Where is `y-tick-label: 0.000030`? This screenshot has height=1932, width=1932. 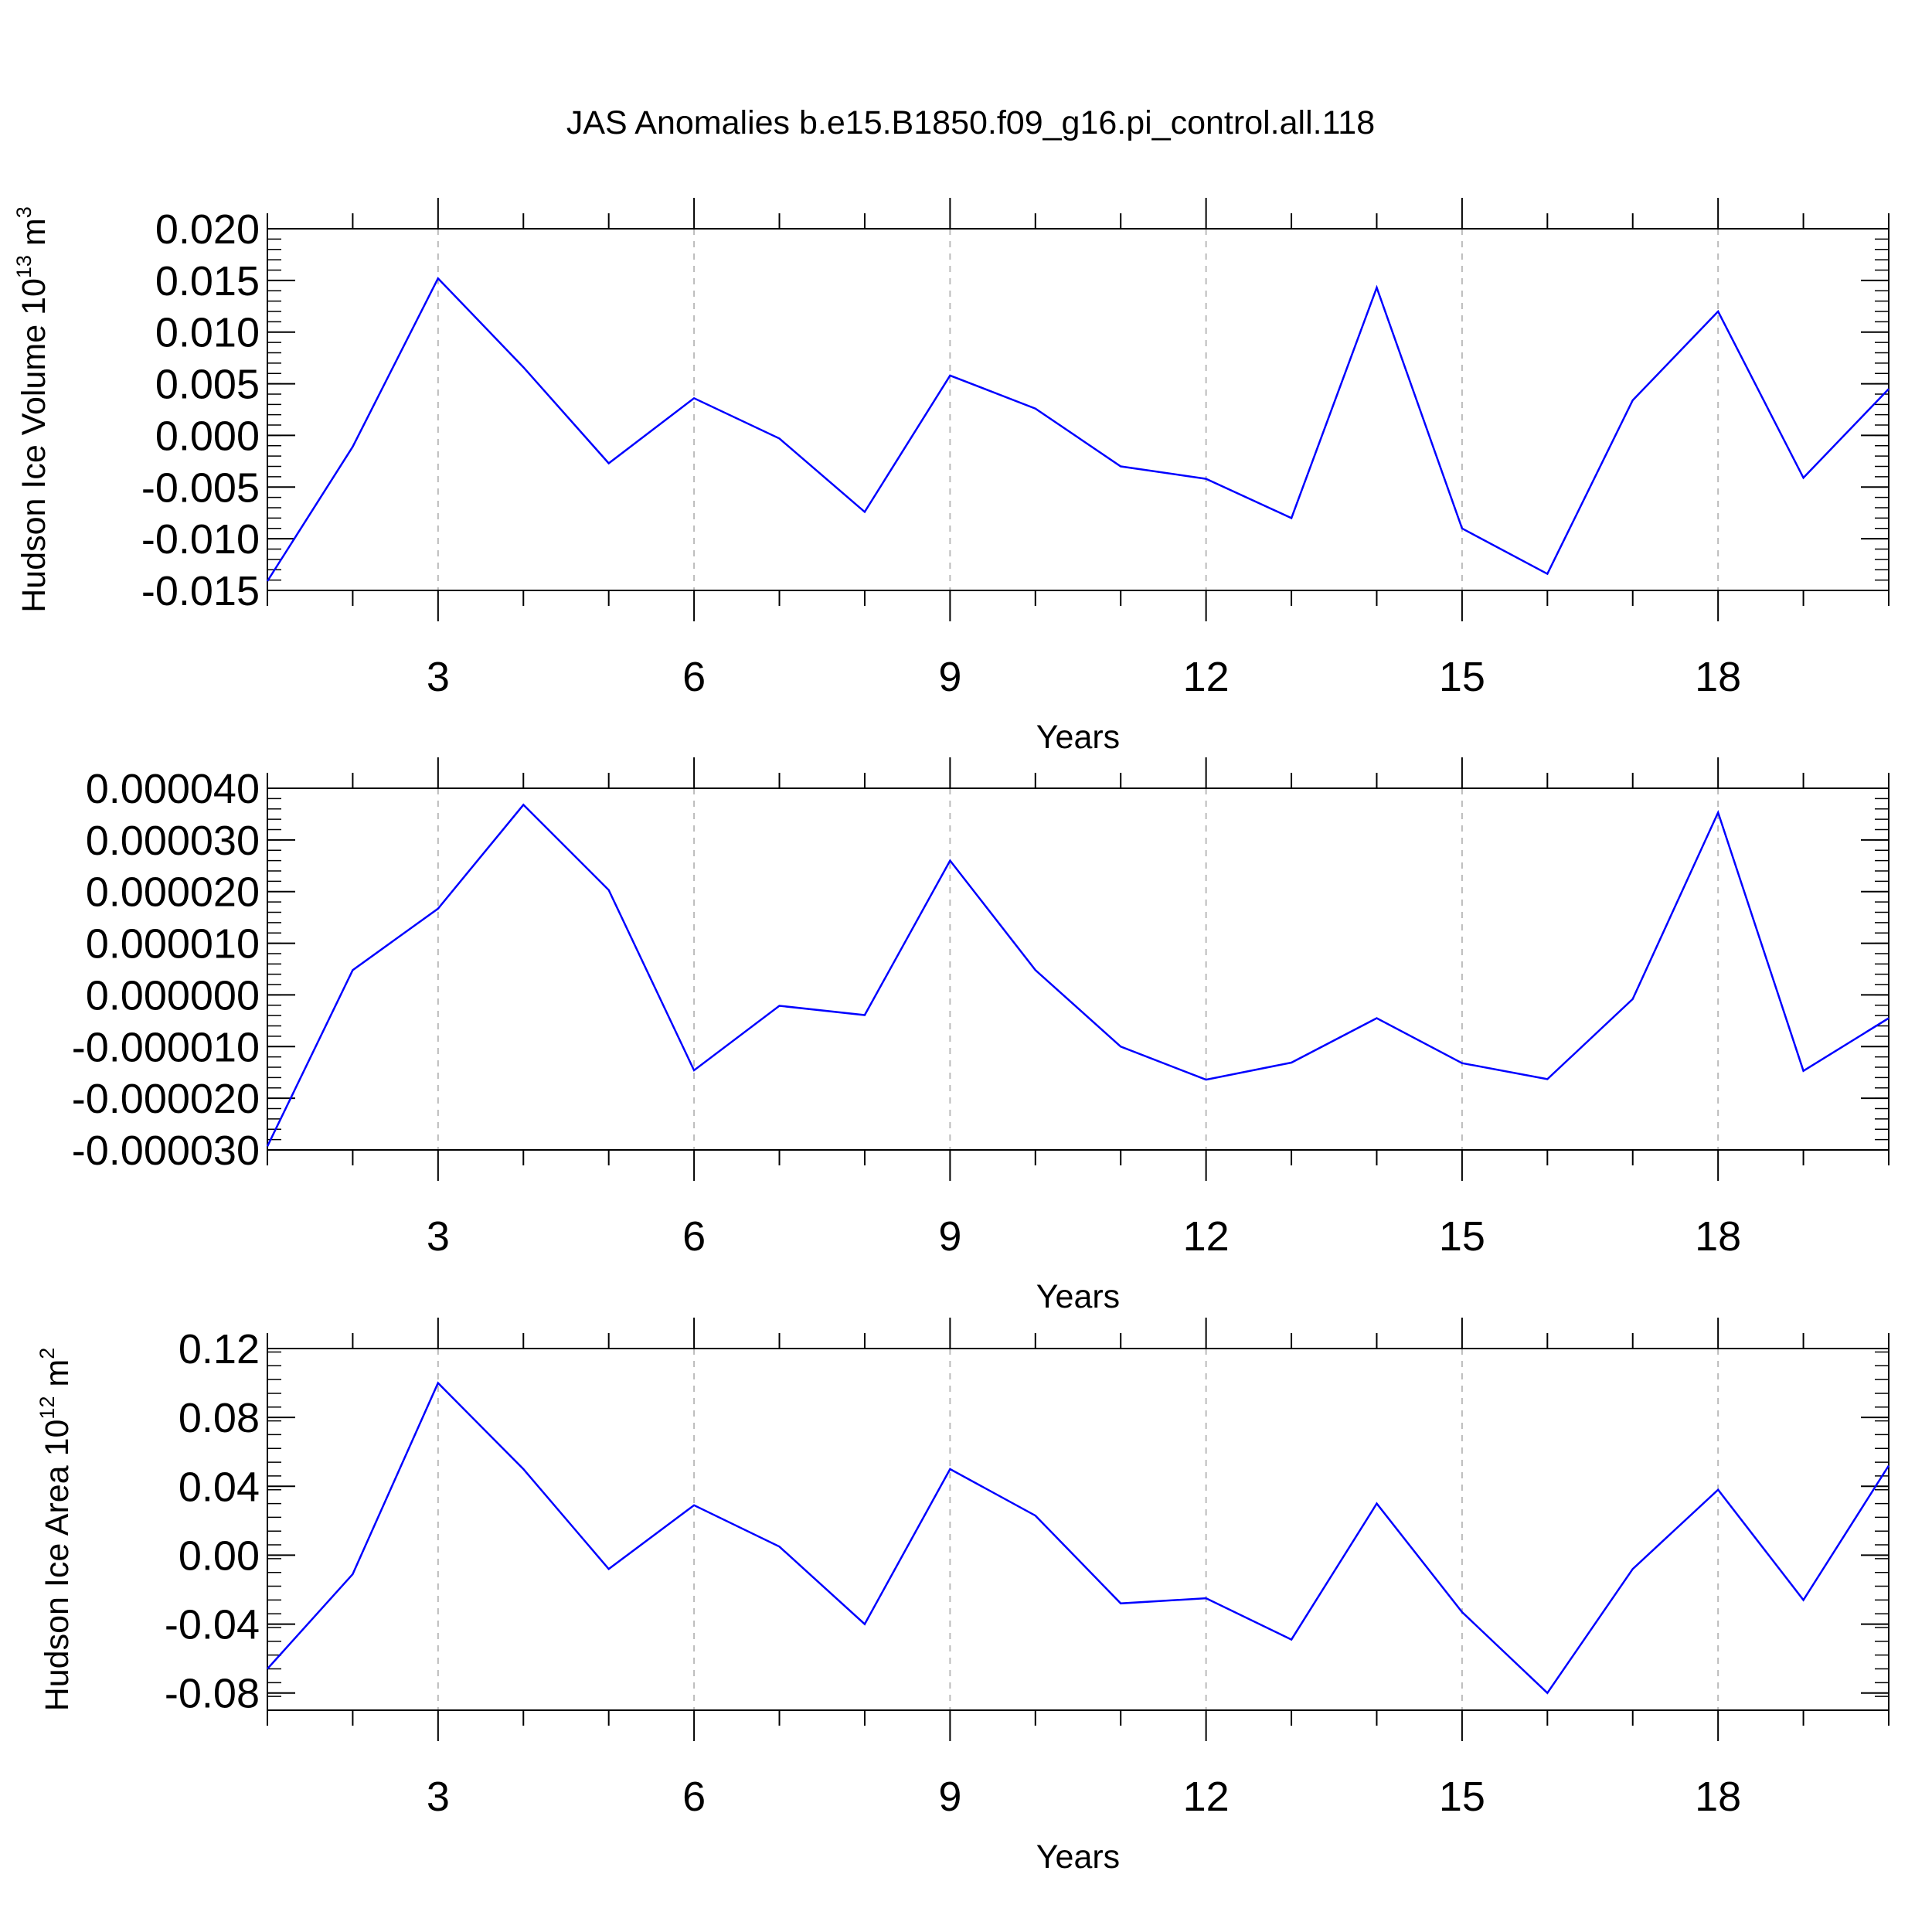 y-tick-label: 0.000030 is located at coordinates (173, 841).